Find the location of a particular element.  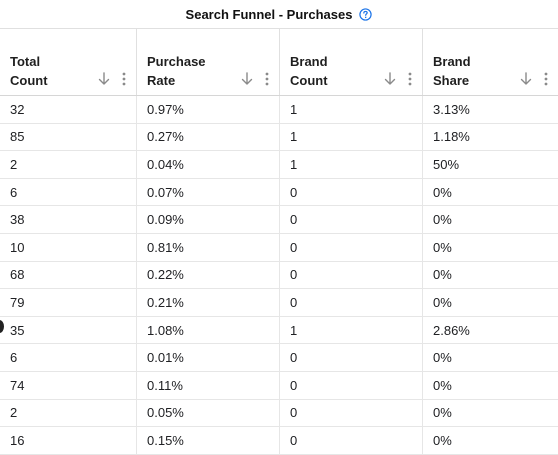

table-row: 32 0.97% 1 3.13% is located at coordinates (279, 110).